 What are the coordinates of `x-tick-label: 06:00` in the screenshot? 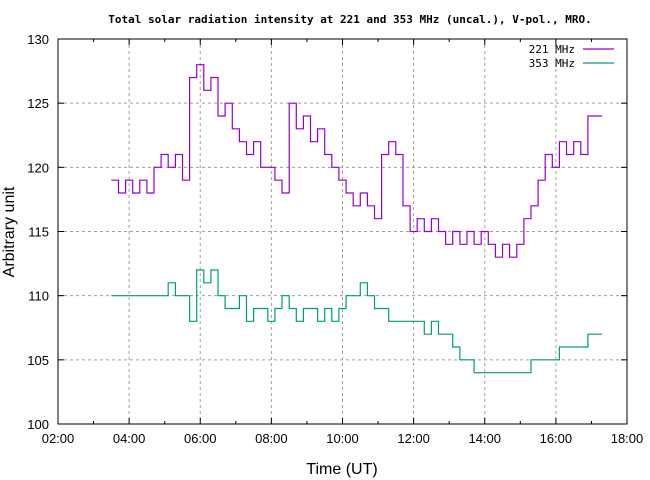 It's located at (200, 438).